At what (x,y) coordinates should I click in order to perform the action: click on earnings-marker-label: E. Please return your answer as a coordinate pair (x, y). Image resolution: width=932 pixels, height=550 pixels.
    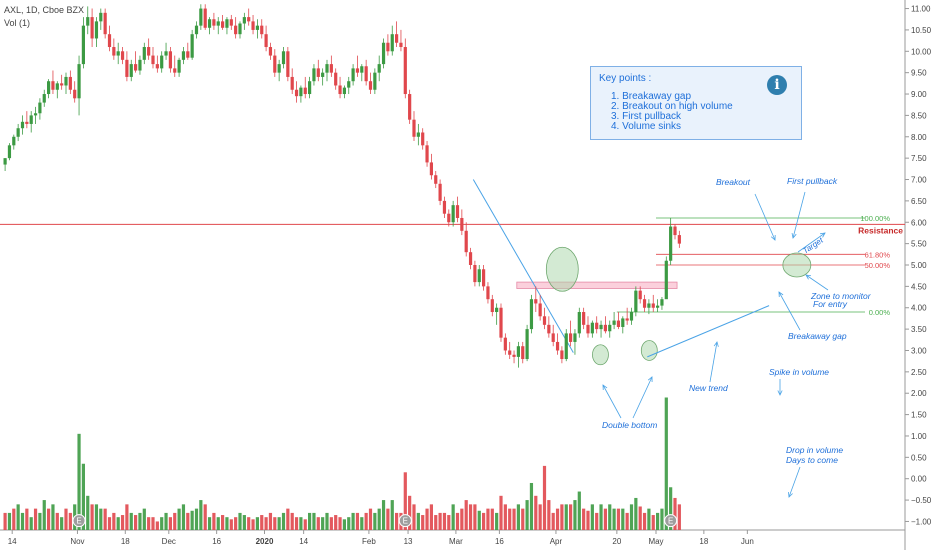
    Looking at the image, I should click on (78, 521).